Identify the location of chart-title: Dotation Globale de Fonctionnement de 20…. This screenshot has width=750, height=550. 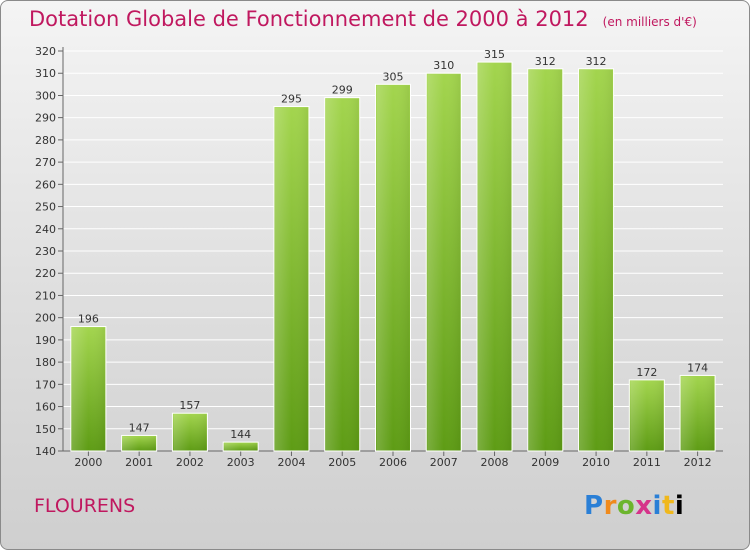
(363, 19).